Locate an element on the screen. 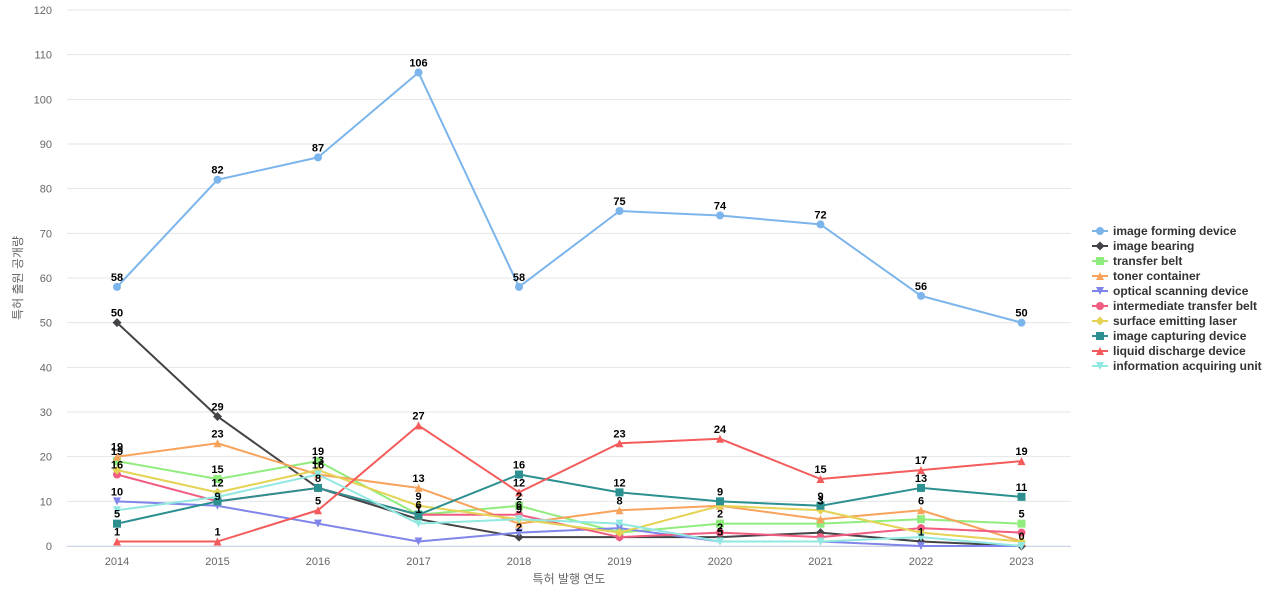 This screenshot has width=1280, height=605. x-tick-label: 2016 is located at coordinates (318, 562).